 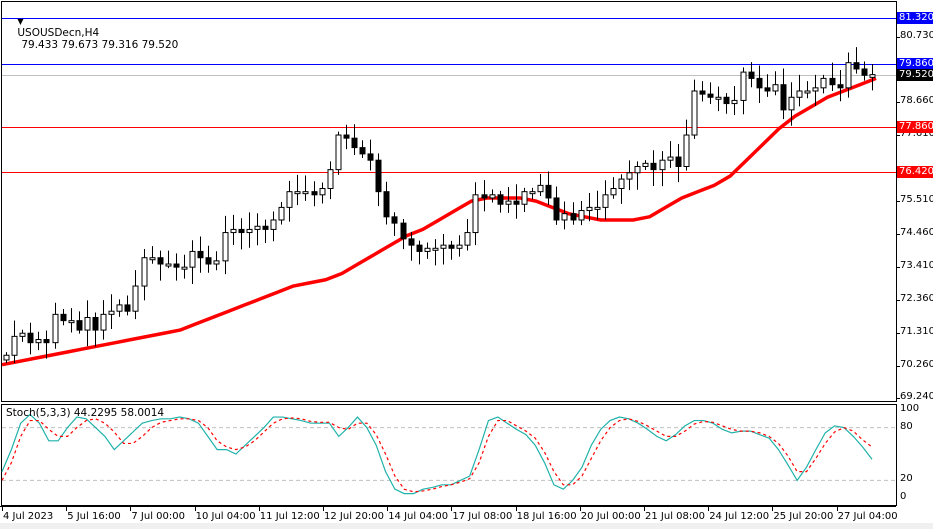 I want to click on time-axis-label: 7 Jul 00:00, so click(x=158, y=516).